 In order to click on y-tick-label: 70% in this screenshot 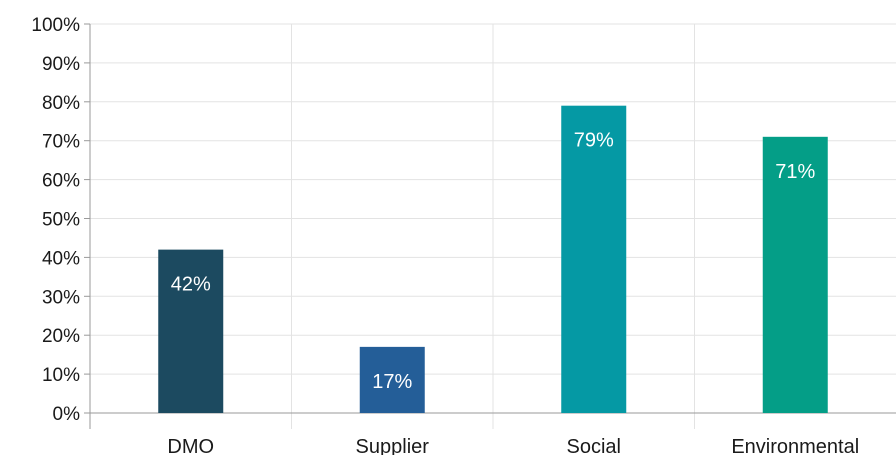, I will do `click(61, 142)`.